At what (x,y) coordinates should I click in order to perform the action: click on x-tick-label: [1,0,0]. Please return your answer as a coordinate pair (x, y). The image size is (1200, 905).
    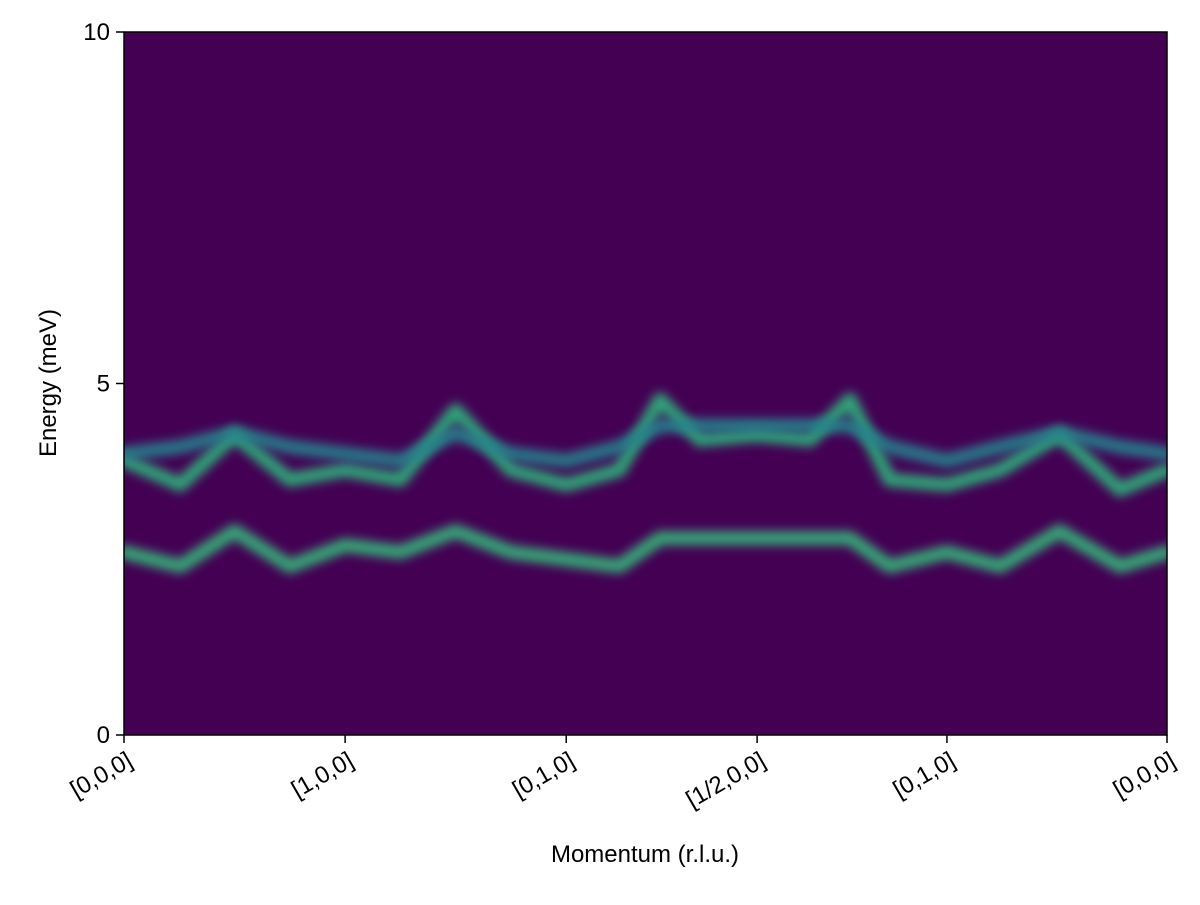
    Looking at the image, I should click on (322, 775).